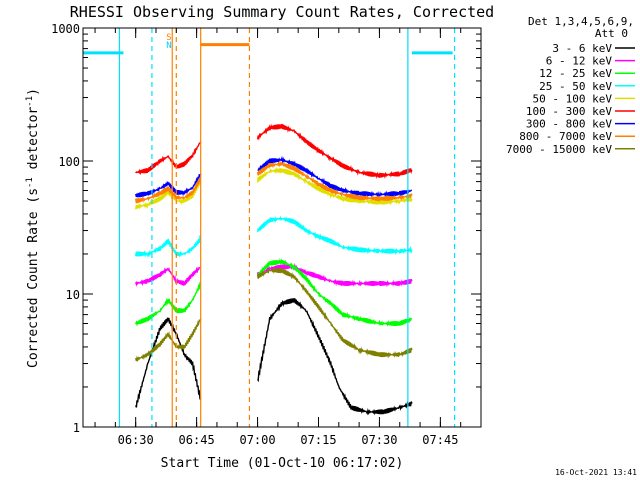  I want to click on x-tick-label: 07:15, so click(318, 440).